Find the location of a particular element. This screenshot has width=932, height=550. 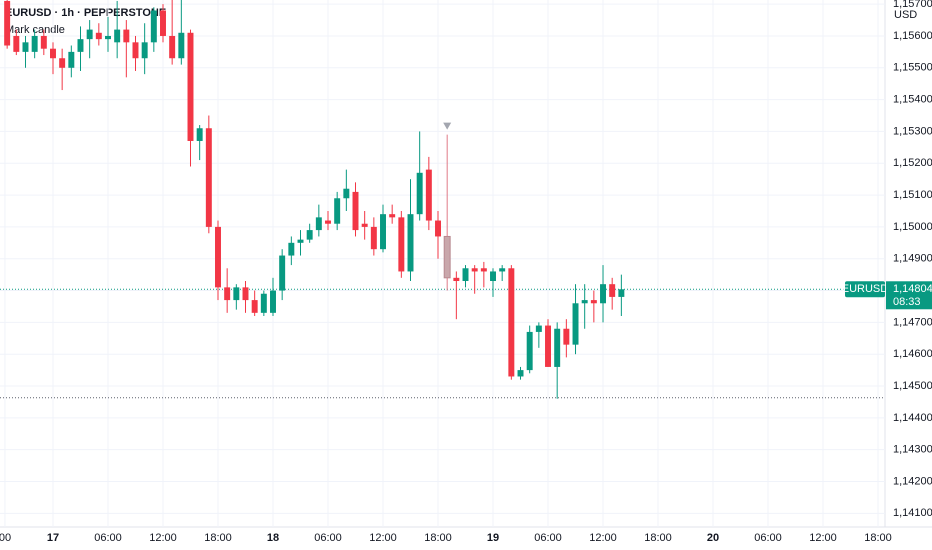

y-tick-label: 1,15200 is located at coordinates (912, 163).